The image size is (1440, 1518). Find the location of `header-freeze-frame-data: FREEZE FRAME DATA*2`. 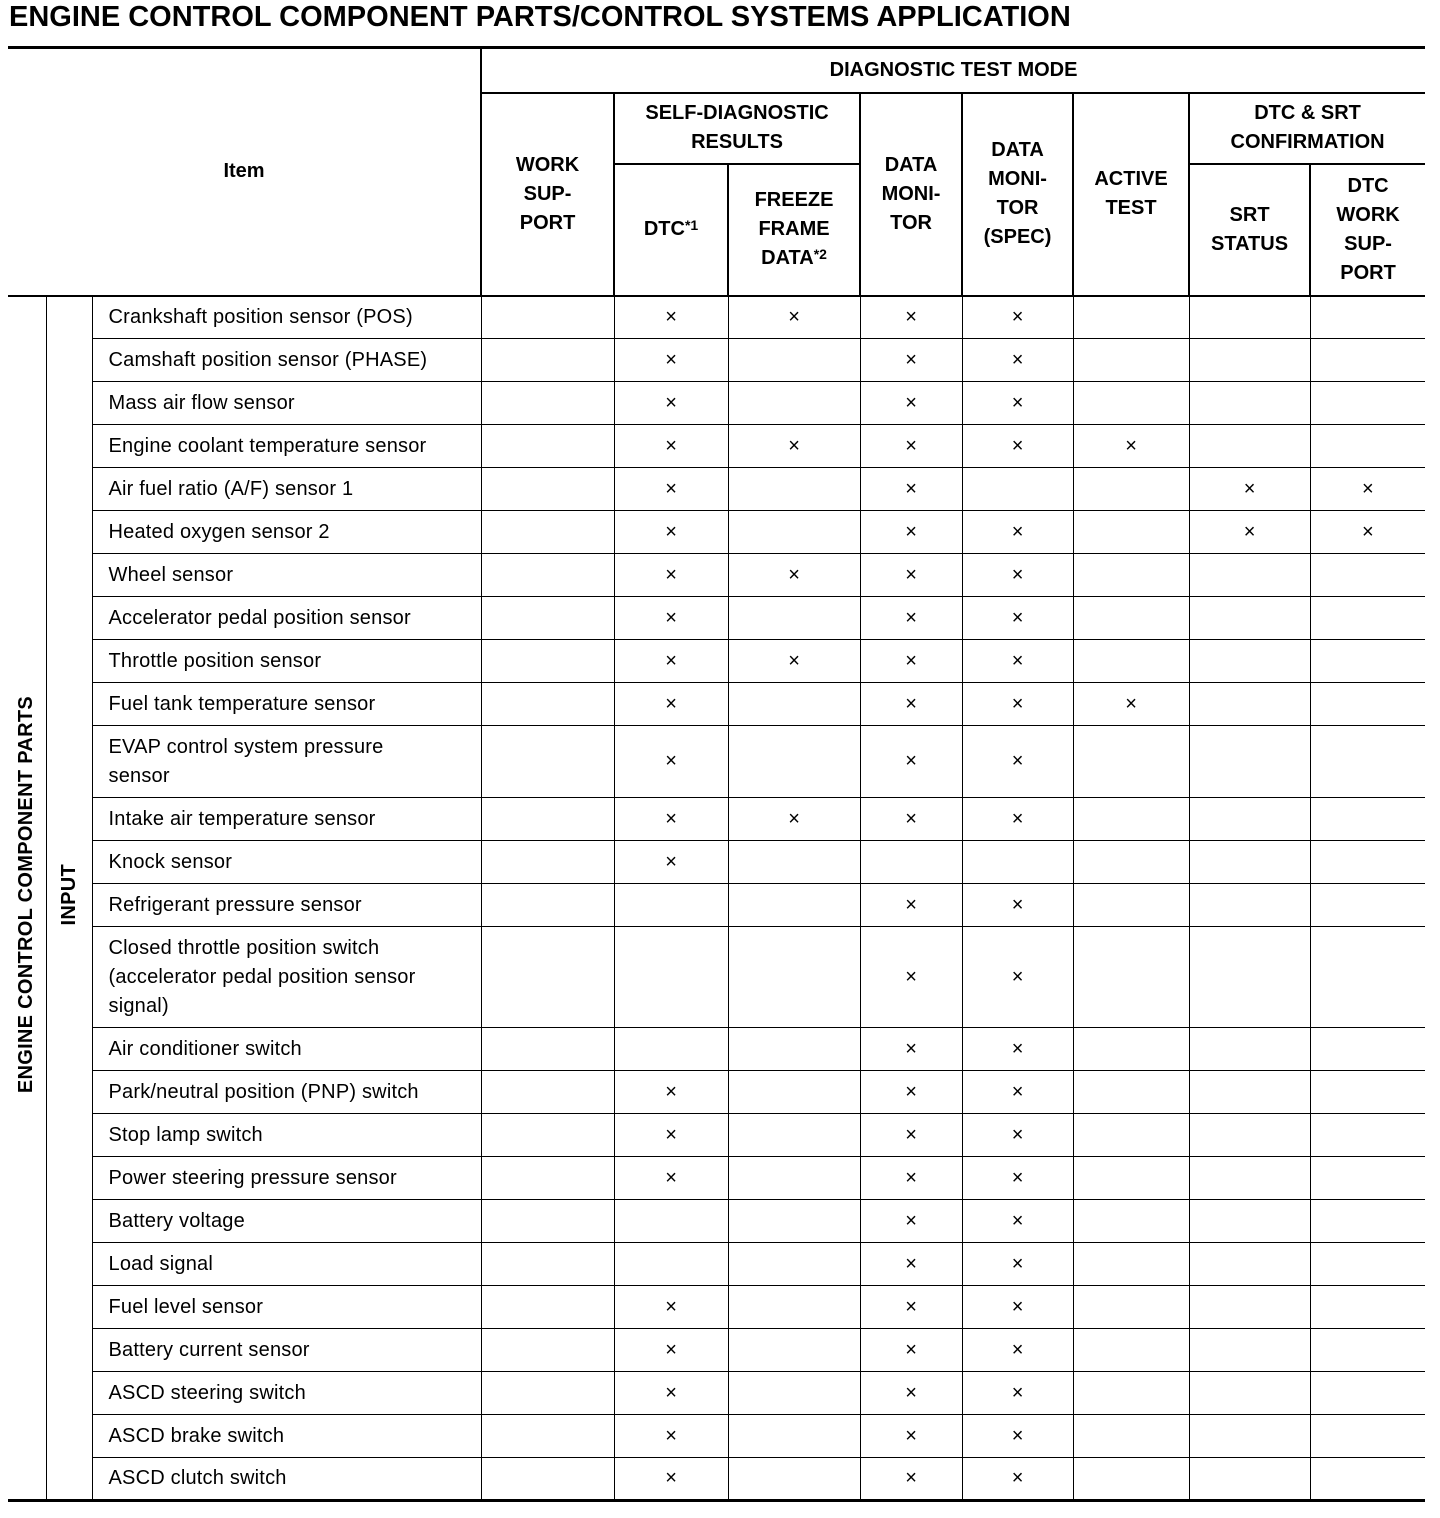

header-freeze-frame-data: FREEZE FRAME DATA*2 is located at coordinates (794, 229).